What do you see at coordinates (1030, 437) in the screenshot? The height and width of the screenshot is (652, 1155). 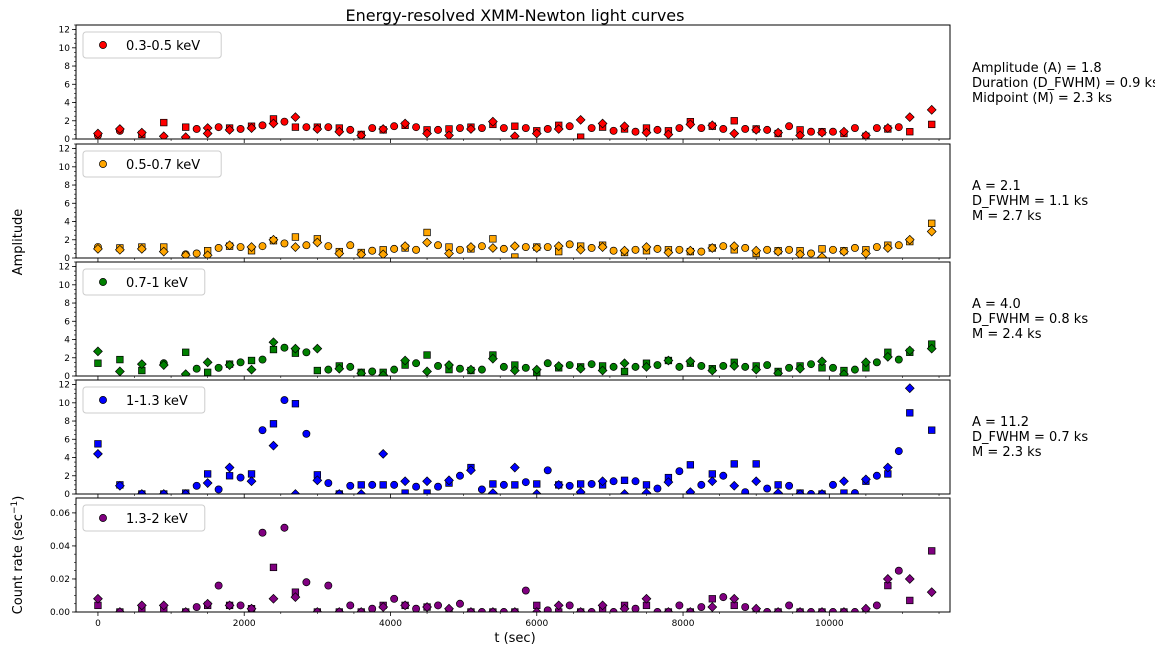 I see `fit-annotation: A = 11.2D_FWHM = 0.7 ksM = 2.3 ks` at bounding box center [1030, 437].